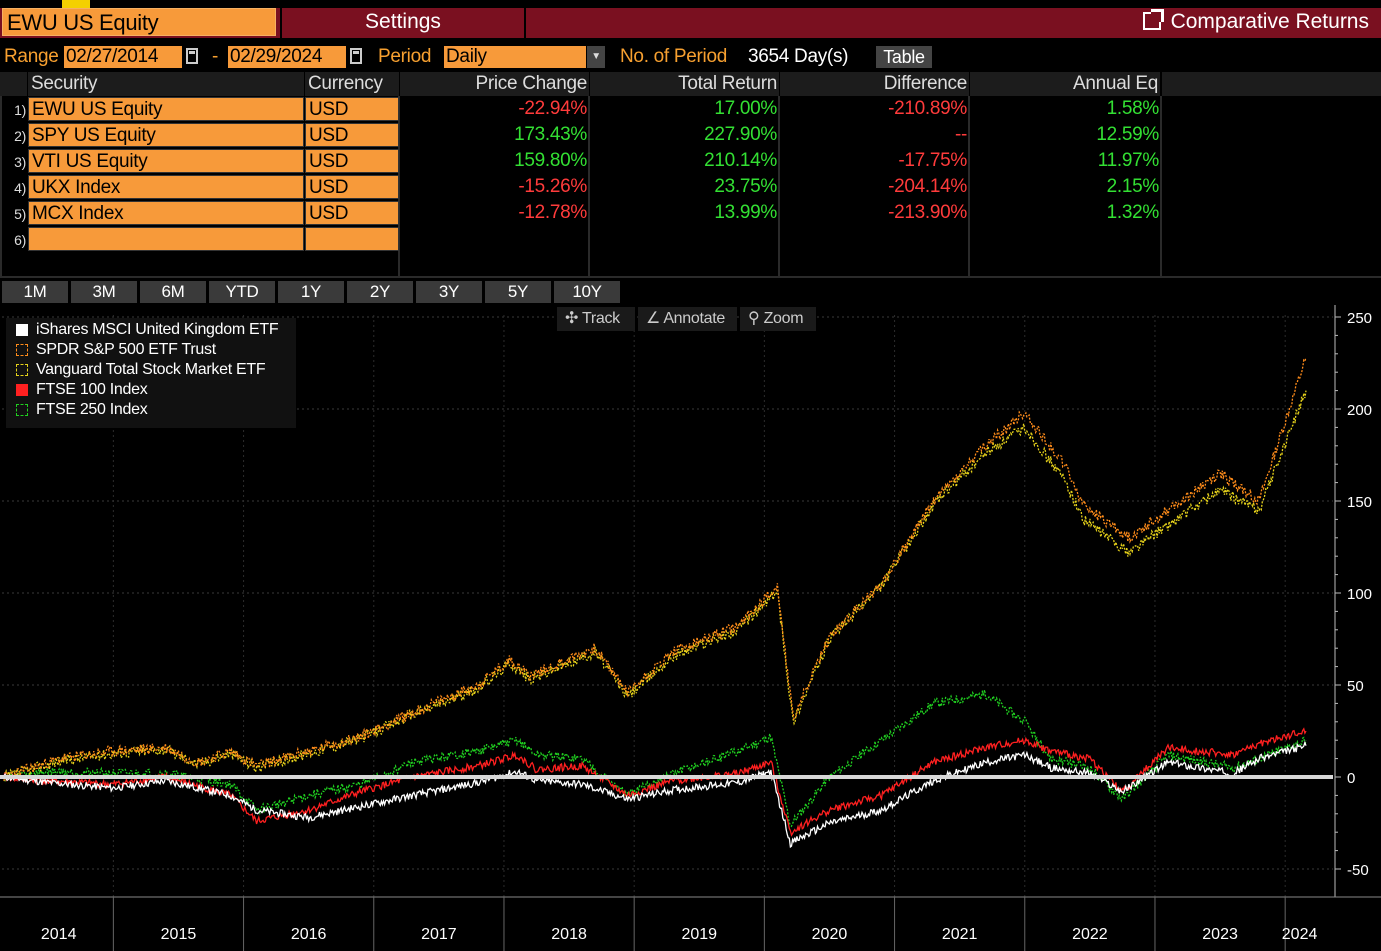 This screenshot has width=1381, height=951. What do you see at coordinates (1359, 502) in the screenshot?
I see `y-tick-label: 150` at bounding box center [1359, 502].